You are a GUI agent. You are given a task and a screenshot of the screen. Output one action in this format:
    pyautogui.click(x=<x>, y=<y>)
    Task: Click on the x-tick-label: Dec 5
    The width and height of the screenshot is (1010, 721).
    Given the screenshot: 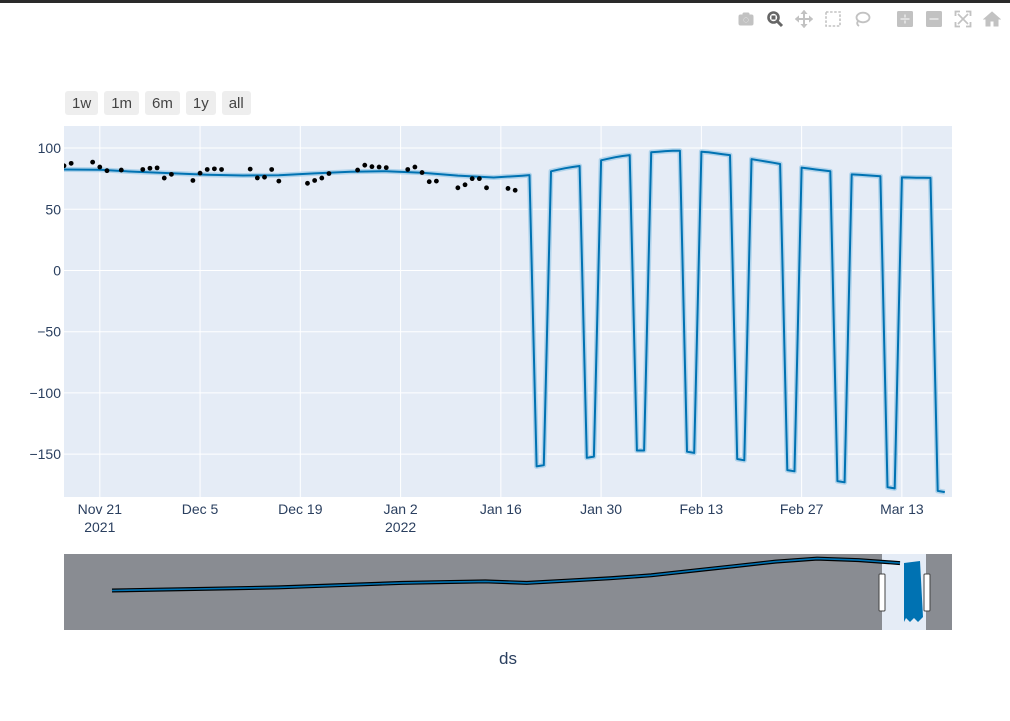 What is the action you would take?
    pyautogui.click(x=200, y=509)
    